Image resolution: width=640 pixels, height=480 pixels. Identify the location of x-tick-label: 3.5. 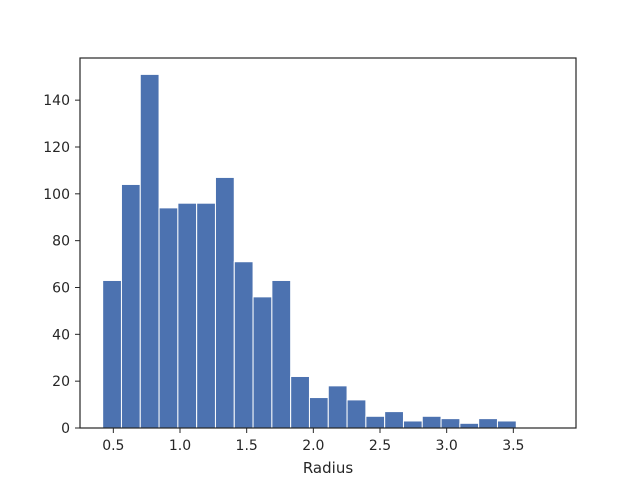
(513, 446).